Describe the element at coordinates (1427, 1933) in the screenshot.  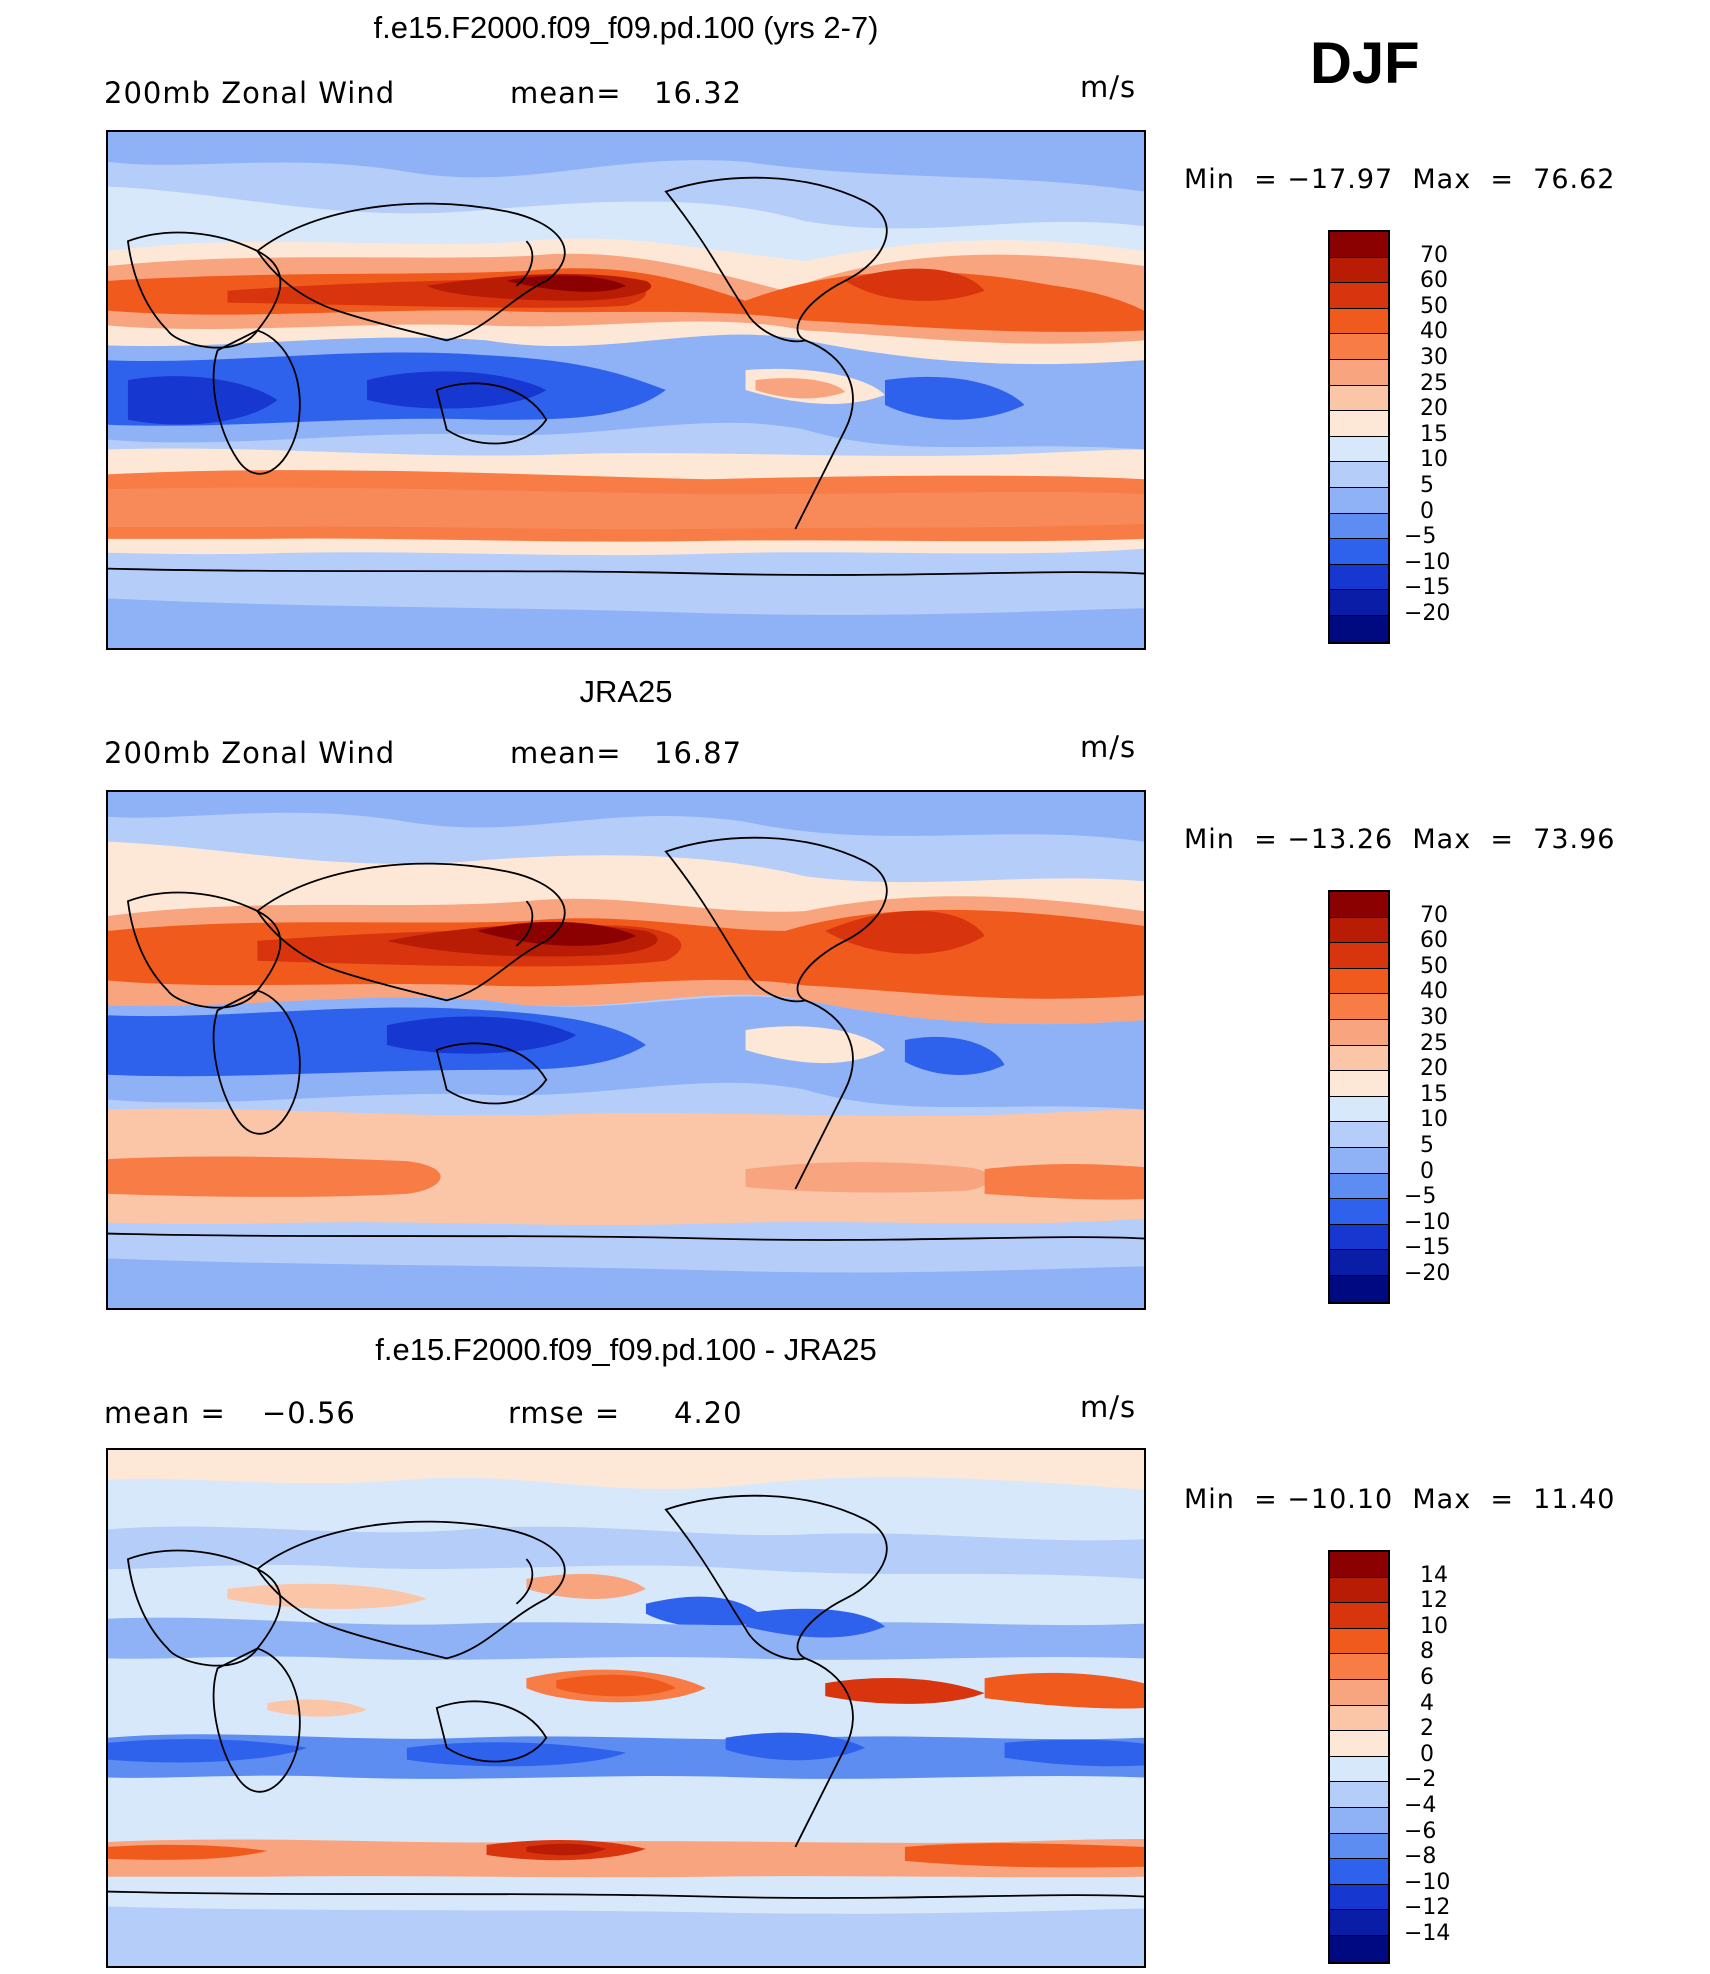
I see `colorbar-level-label: −14` at that location.